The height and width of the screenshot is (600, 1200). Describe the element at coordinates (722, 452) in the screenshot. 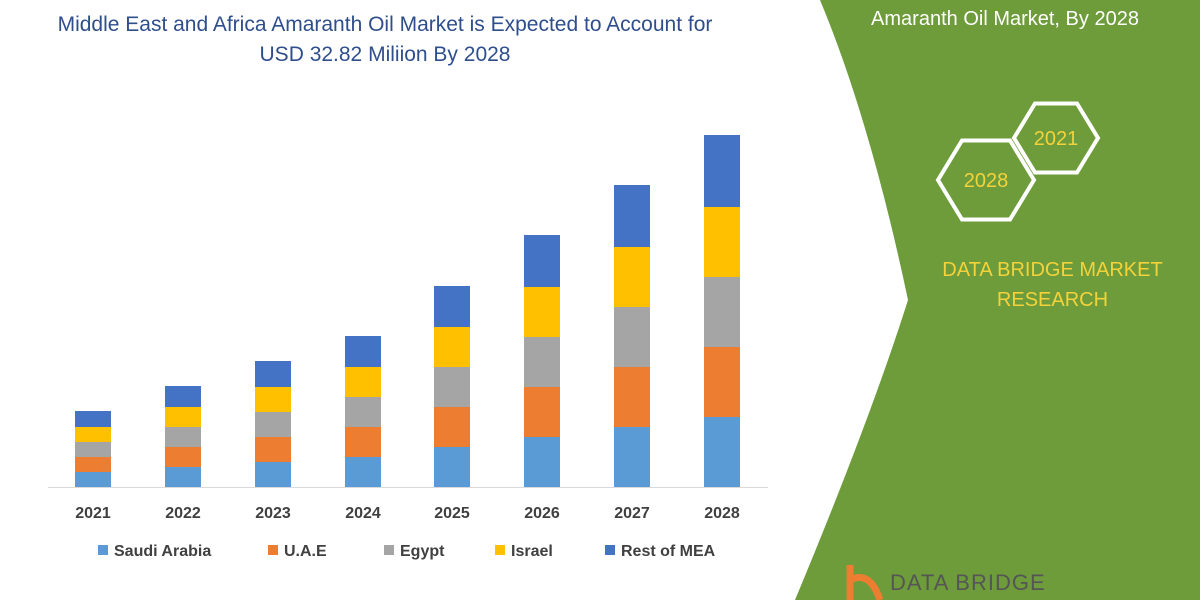

I see `bar-2028-saudi-arabia` at that location.